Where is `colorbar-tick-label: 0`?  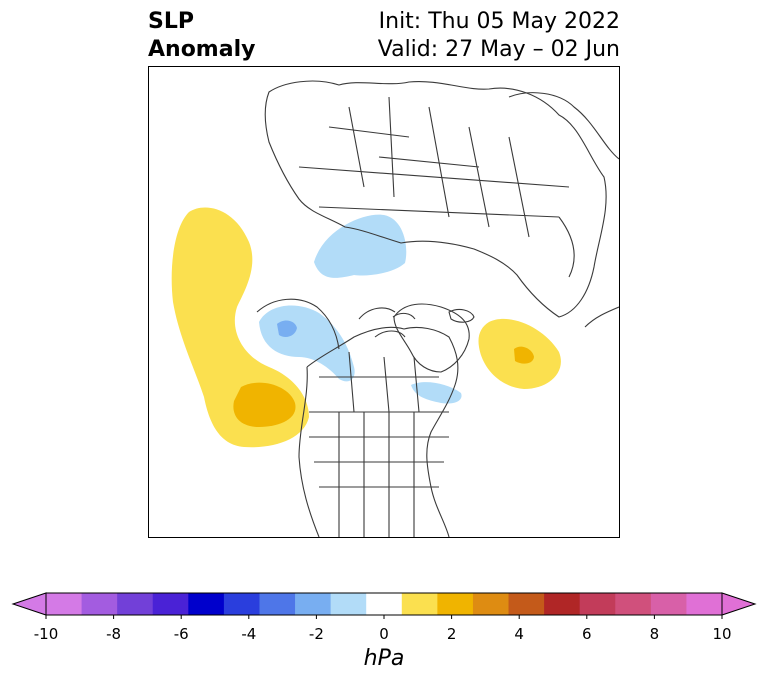
colorbar-tick-label: 0 is located at coordinates (384, 634).